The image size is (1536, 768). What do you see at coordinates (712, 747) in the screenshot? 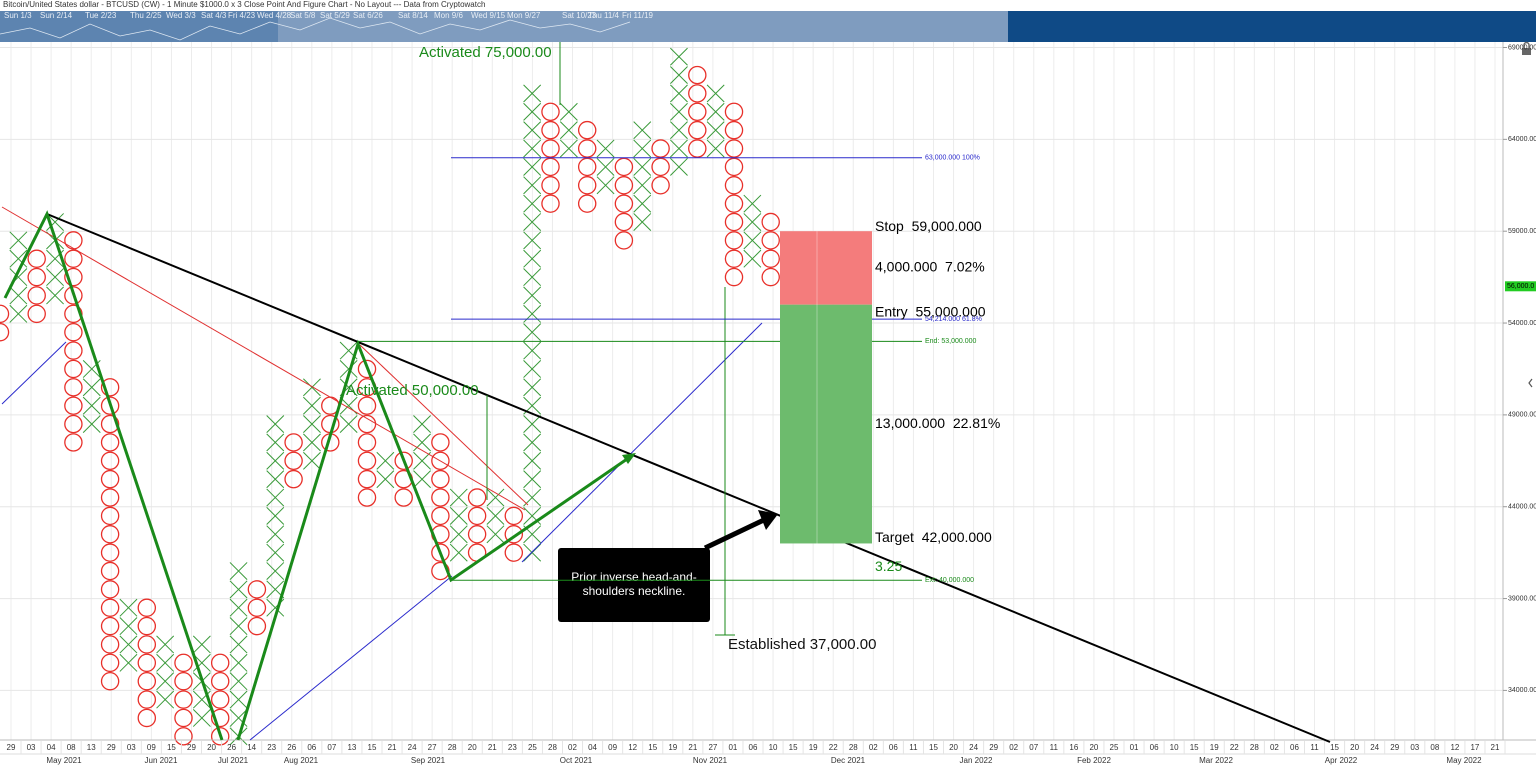
I see `x-tick-label: 27` at bounding box center [712, 747].